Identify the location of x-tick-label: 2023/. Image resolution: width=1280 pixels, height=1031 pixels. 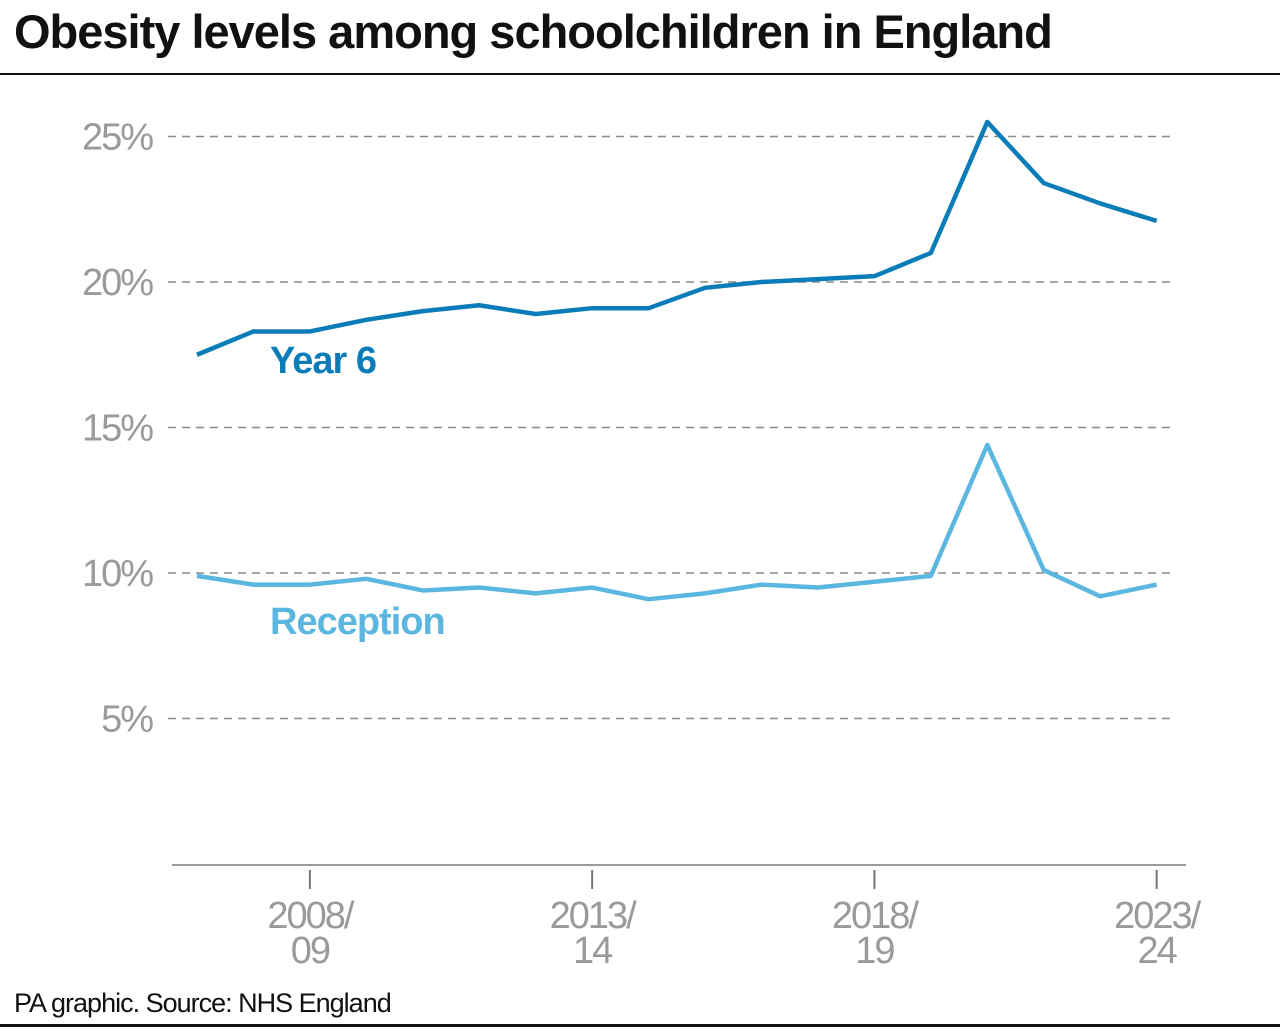
(1158, 916).